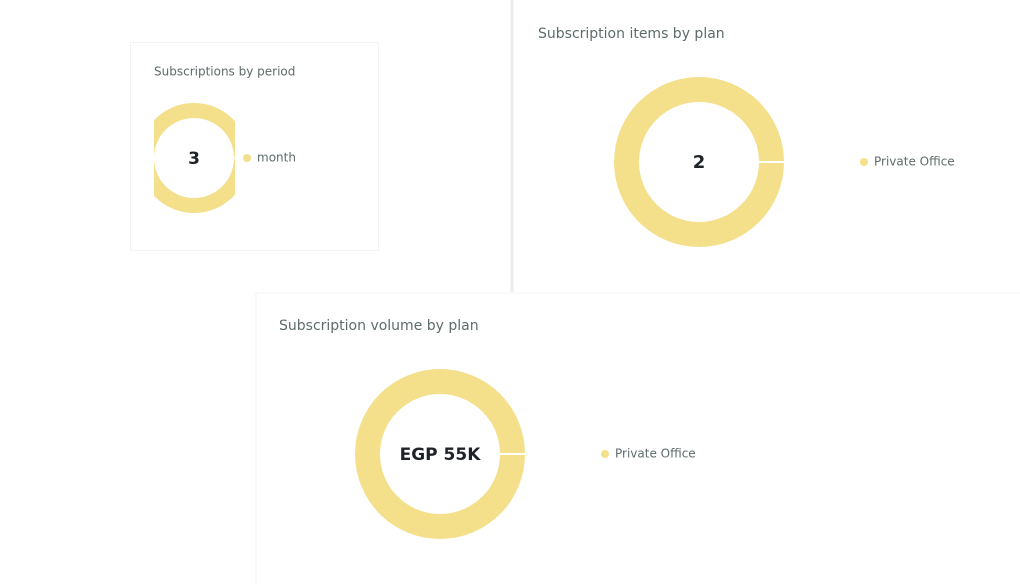 The height and width of the screenshot is (584, 1020). Describe the element at coordinates (379, 326) in the screenshot. I see `chart-title: Subscription volume by plan` at that location.